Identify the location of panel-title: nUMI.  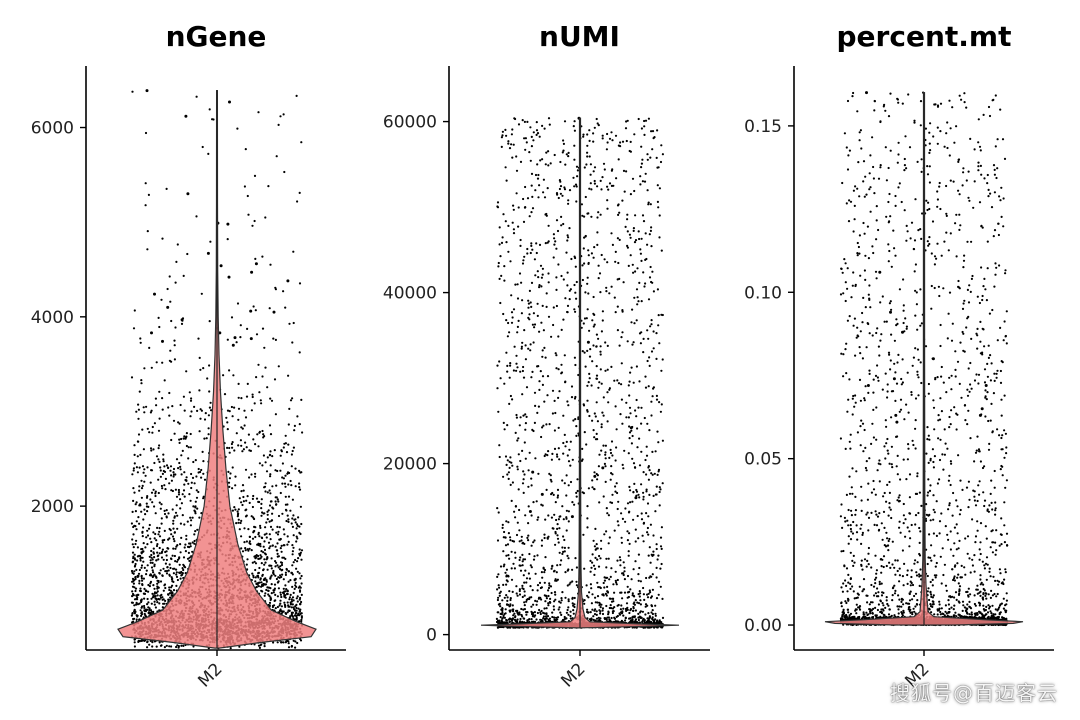
(579, 36).